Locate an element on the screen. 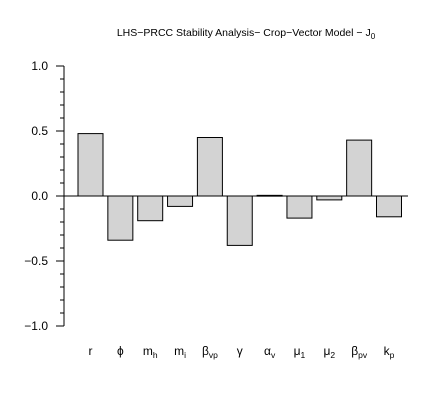  x-category-label: μ2 is located at coordinates (329, 352).